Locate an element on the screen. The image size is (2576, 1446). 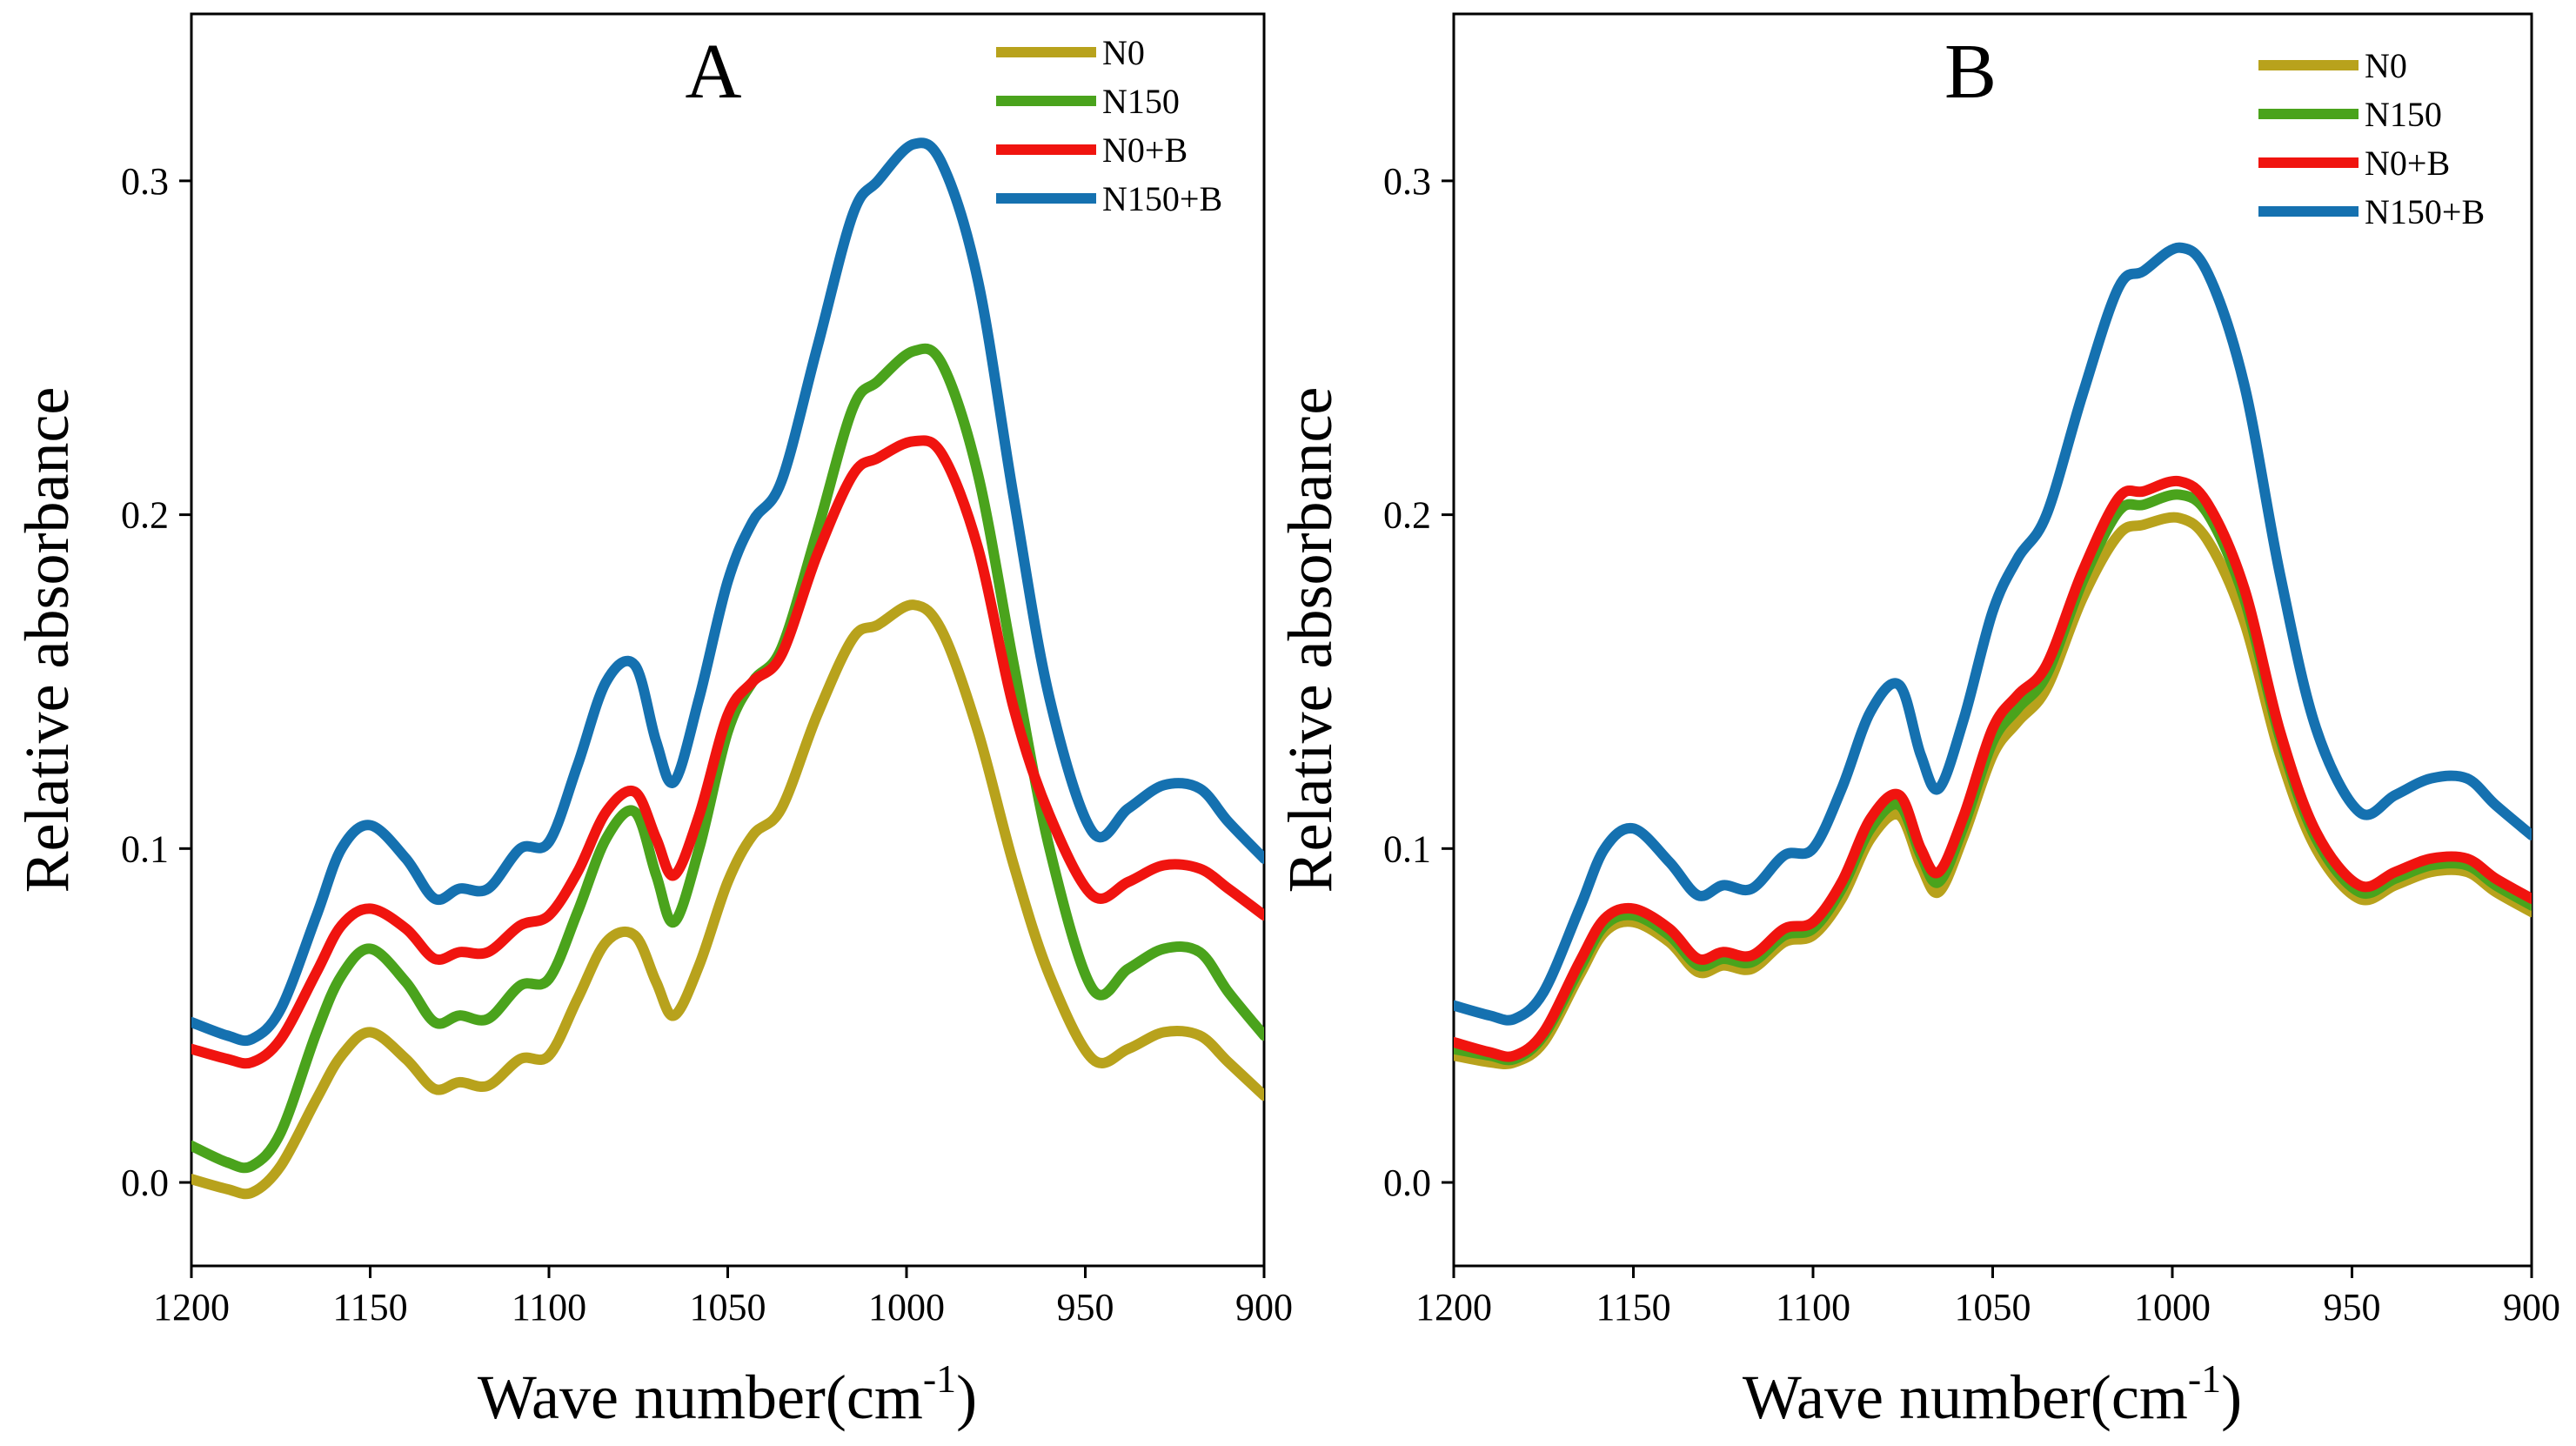
legend-b: N0 N150 N0+B N150+B is located at coordinates (2371, 138).